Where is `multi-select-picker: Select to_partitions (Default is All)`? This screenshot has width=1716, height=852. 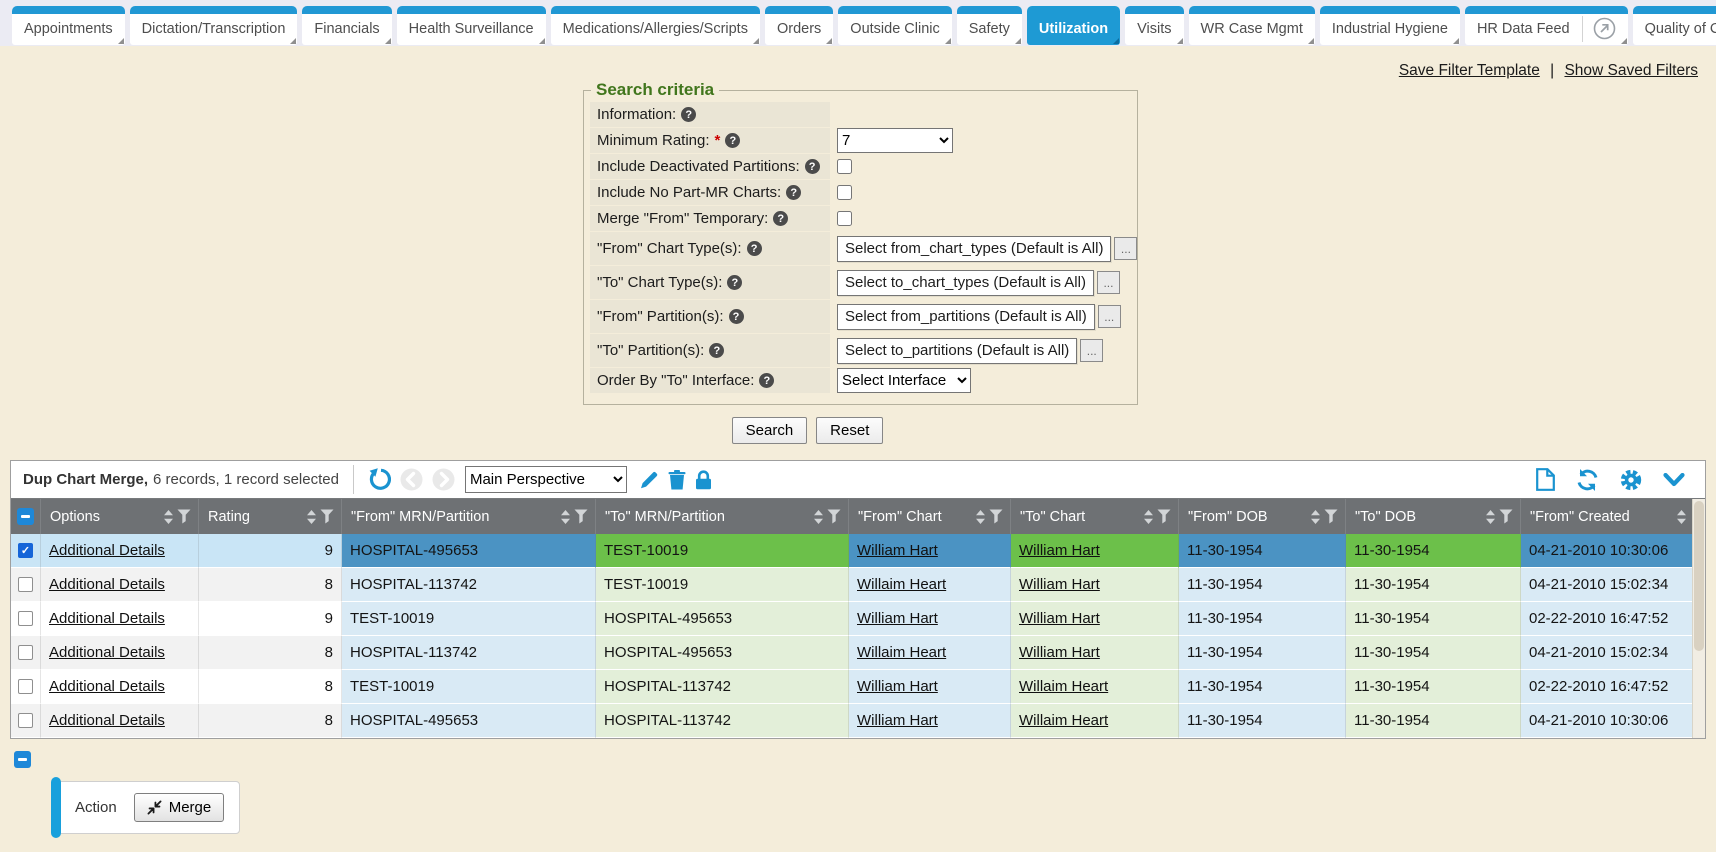
multi-select-picker: Select to_partitions (Default is All) is located at coordinates (957, 350).